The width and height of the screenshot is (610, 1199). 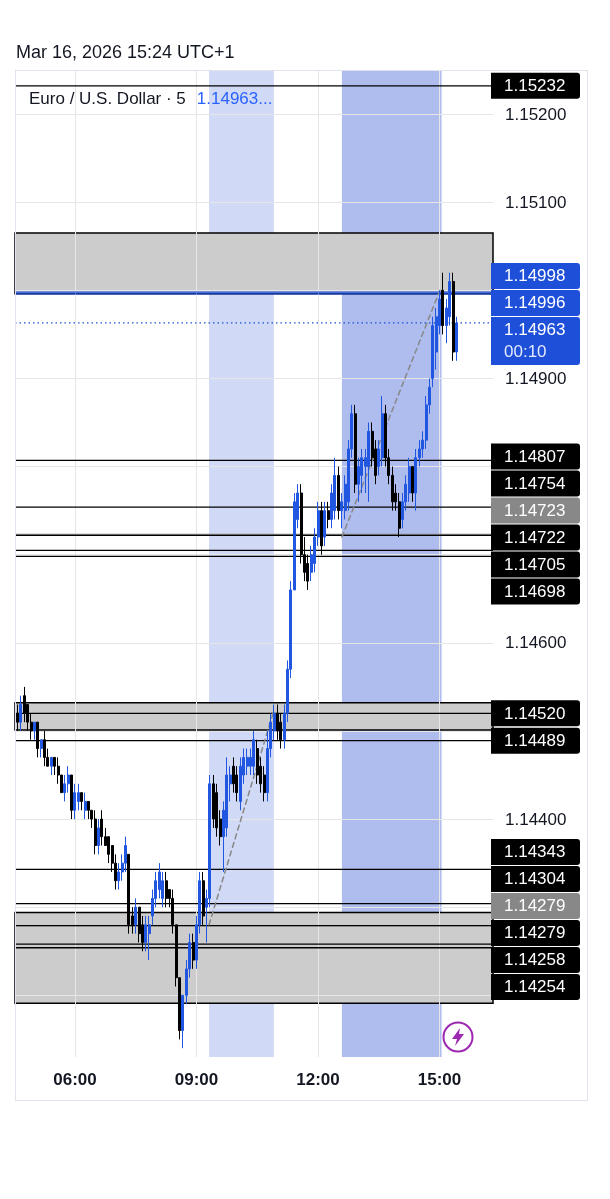 I want to click on x-tick-label: 06:00, so click(x=75, y=1079).